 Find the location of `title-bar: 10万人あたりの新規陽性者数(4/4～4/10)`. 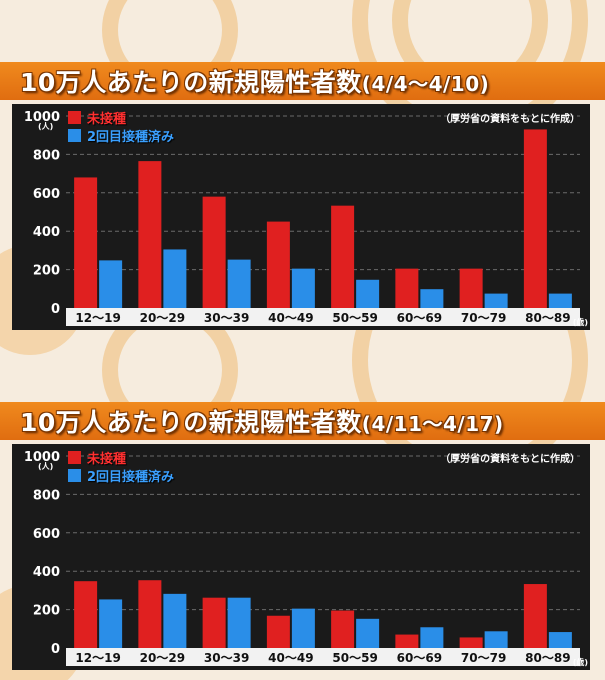

title-bar: 10万人あたりの新規陽性者数(4/4～4/10) is located at coordinates (302, 81).